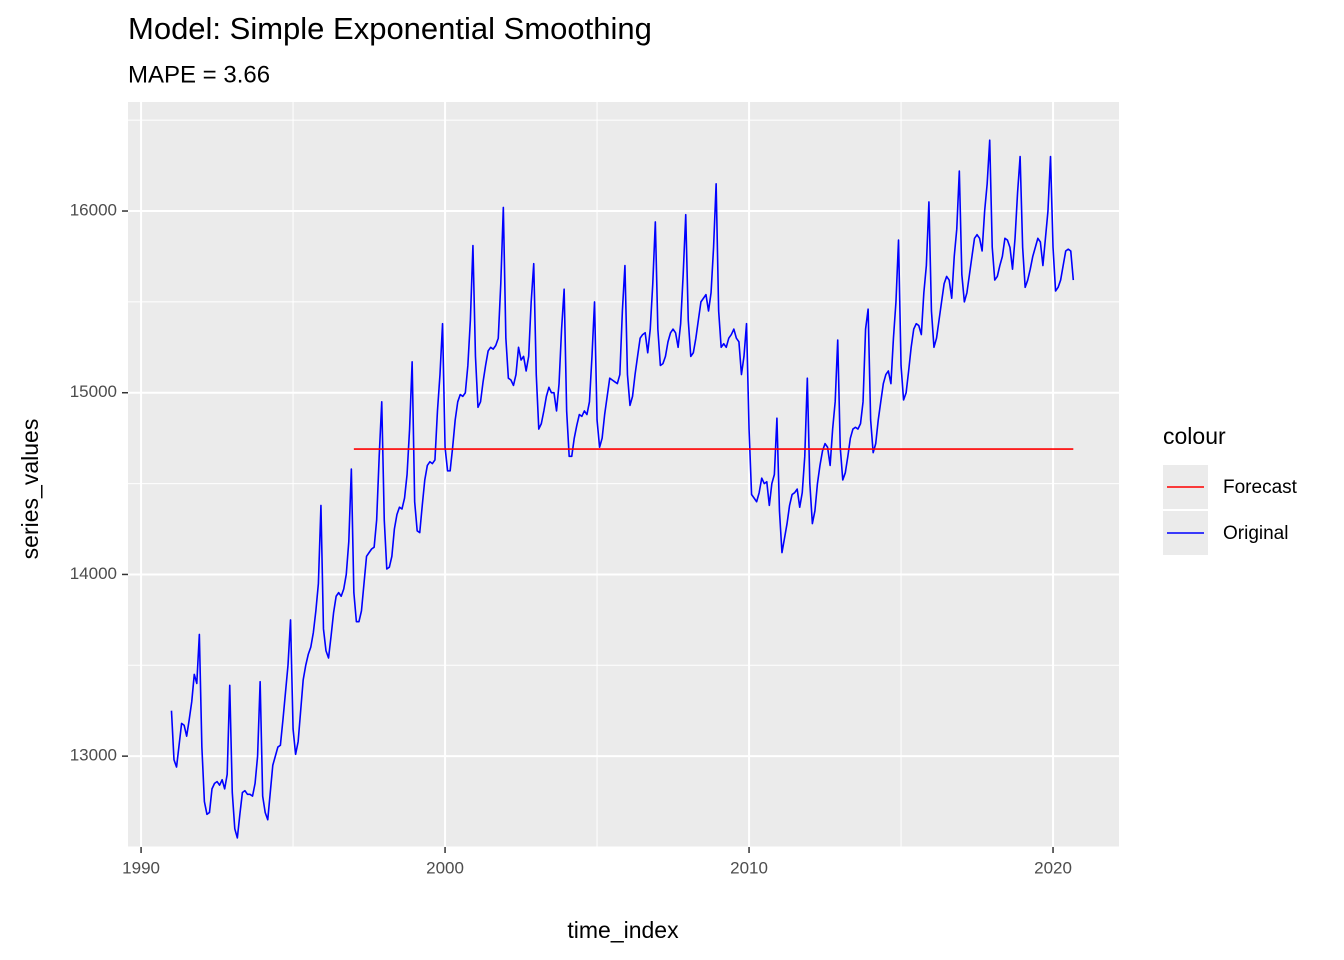 Image resolution: width=1344 pixels, height=960 pixels. Describe the element at coordinates (1194, 436) in the screenshot. I see `legend-title: colour` at that location.